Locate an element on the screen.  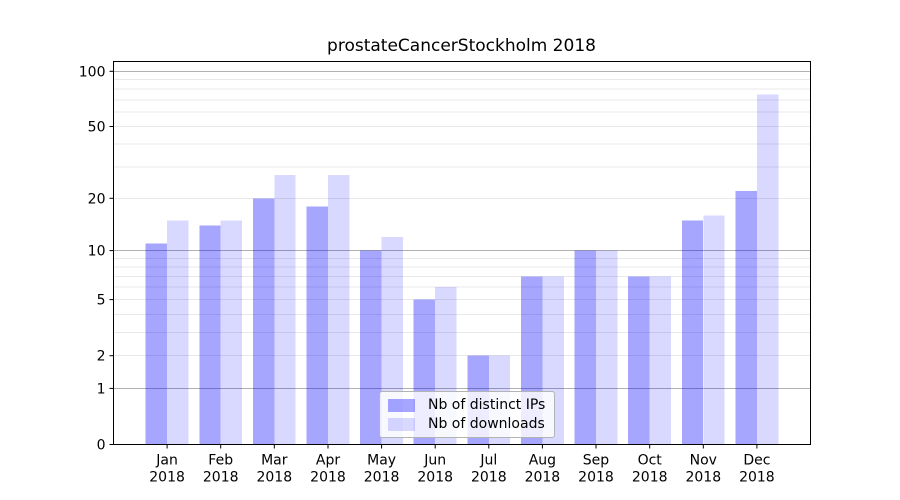
y-tick-label-5: 5 is located at coordinates (101, 301).